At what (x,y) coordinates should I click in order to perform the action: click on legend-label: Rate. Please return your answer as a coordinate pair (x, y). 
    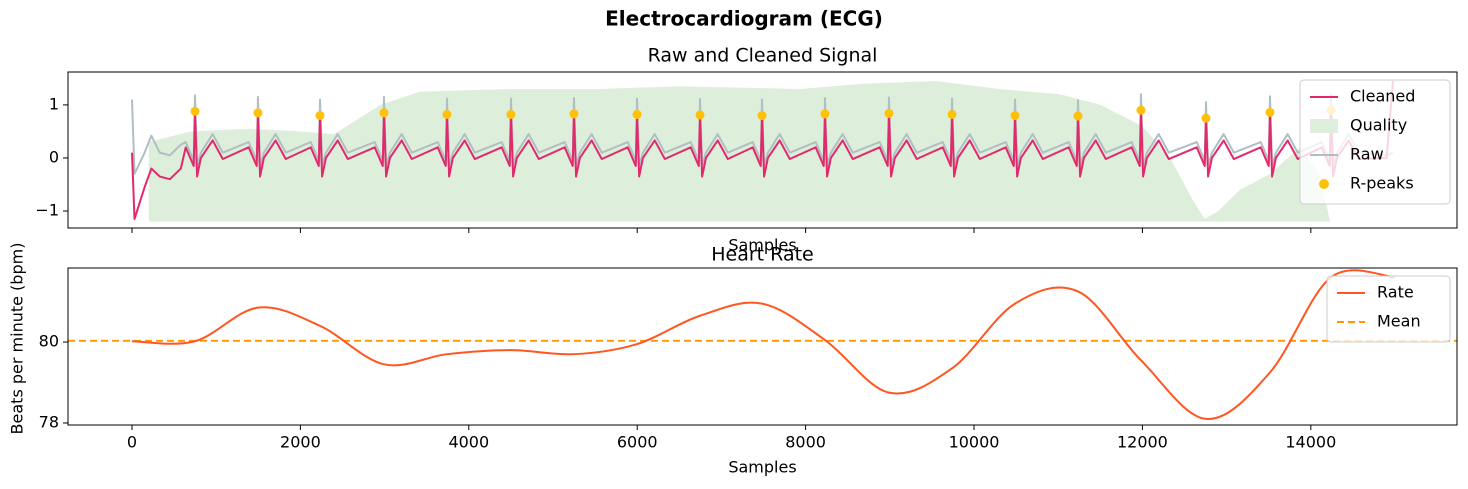
    Looking at the image, I should click on (1395, 292).